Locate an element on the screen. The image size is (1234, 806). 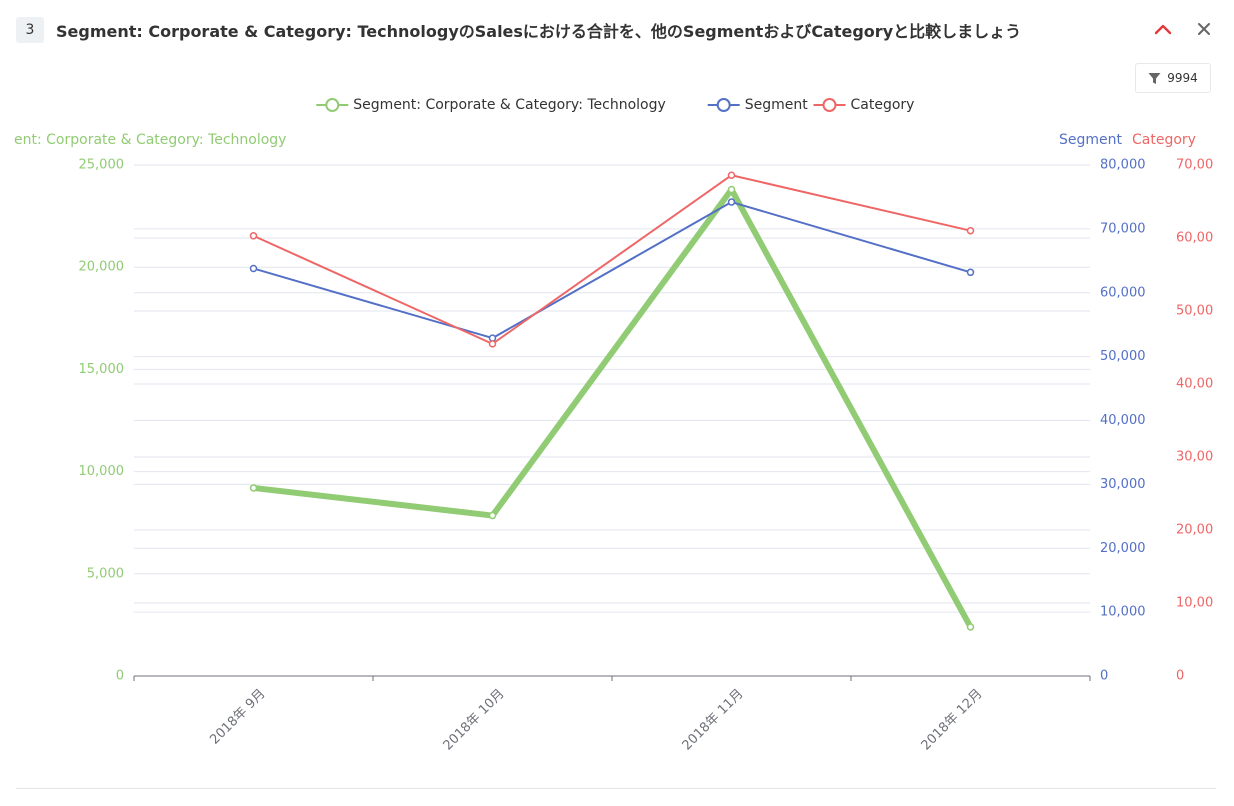
y-tick-label-right2: 10,00 is located at coordinates (1194, 603).